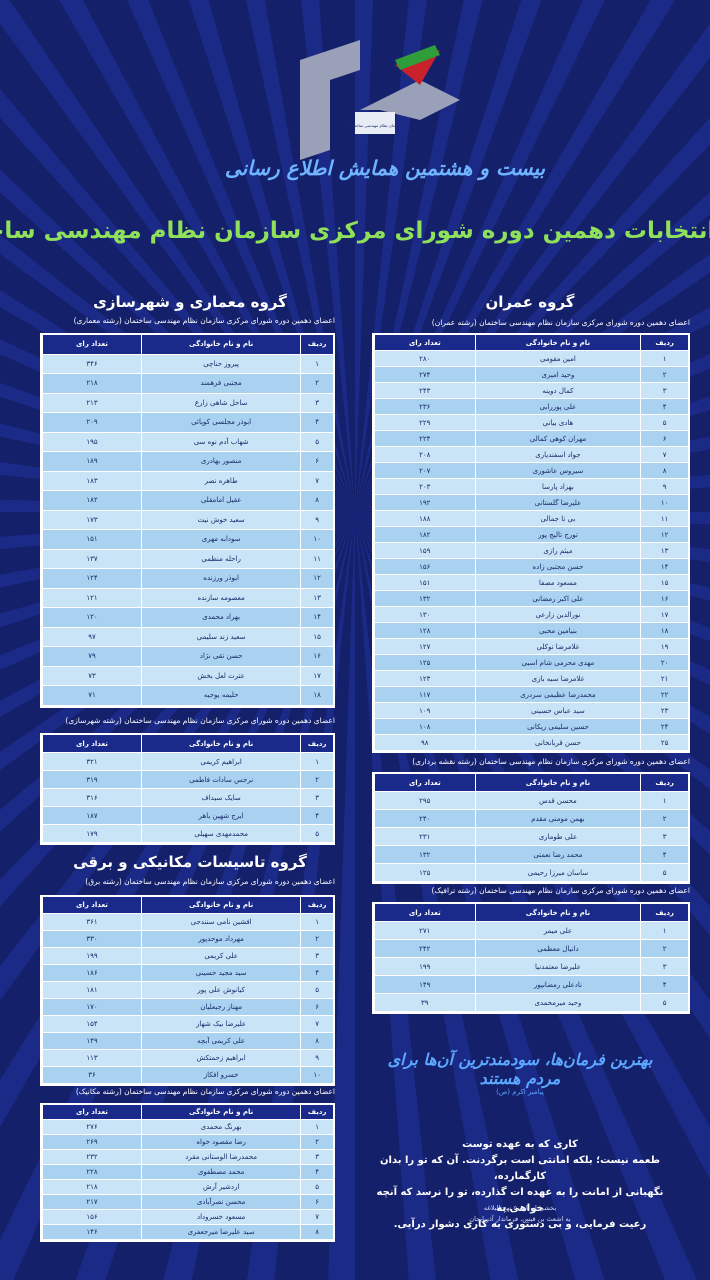 The width and height of the screenshot is (710, 1280). I want to click on row-number: ۱۸, so click(664, 630).